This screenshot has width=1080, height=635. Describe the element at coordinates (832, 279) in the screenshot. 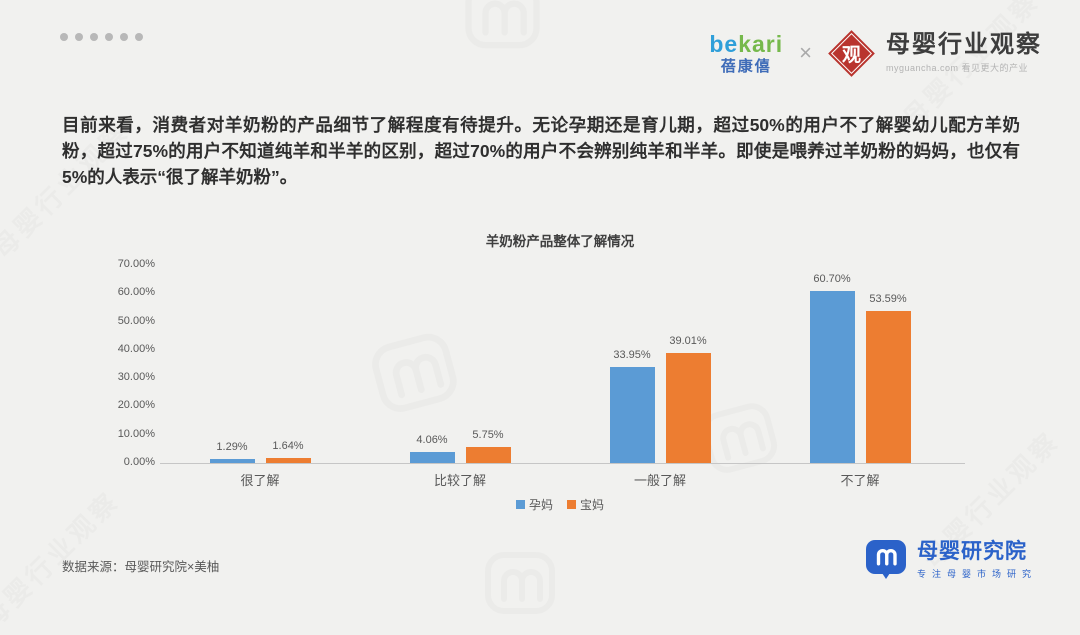

I see `bar-value-label: 60.70%` at that location.